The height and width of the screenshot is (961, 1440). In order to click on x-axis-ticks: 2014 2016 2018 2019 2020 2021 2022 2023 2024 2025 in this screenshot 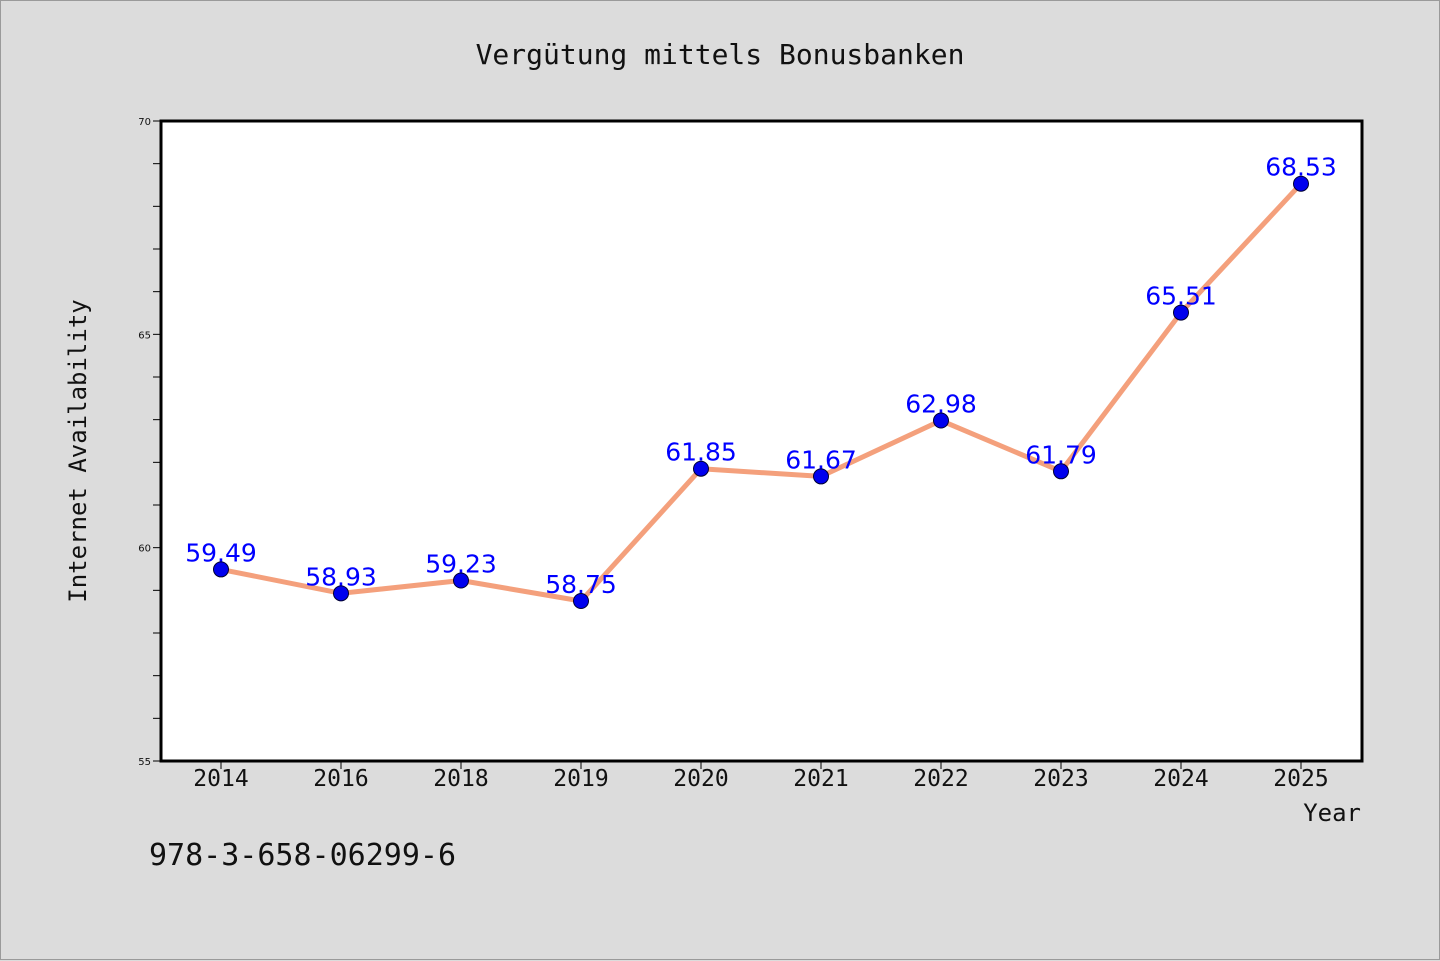, I will do `click(761, 776)`.